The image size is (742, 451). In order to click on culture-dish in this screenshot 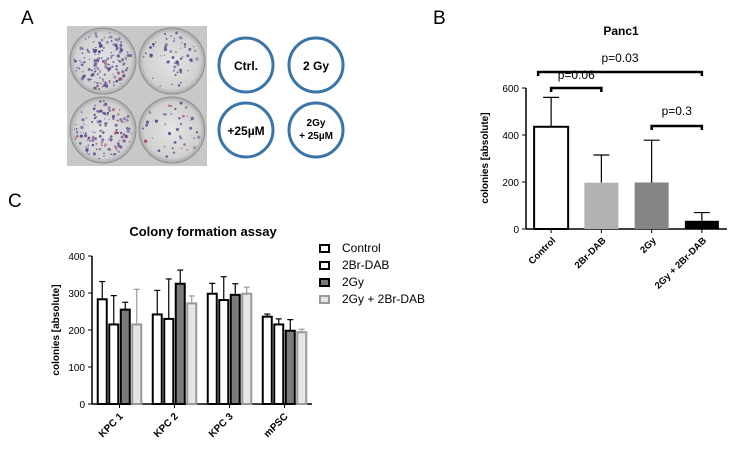, I will do `click(172, 61)`.